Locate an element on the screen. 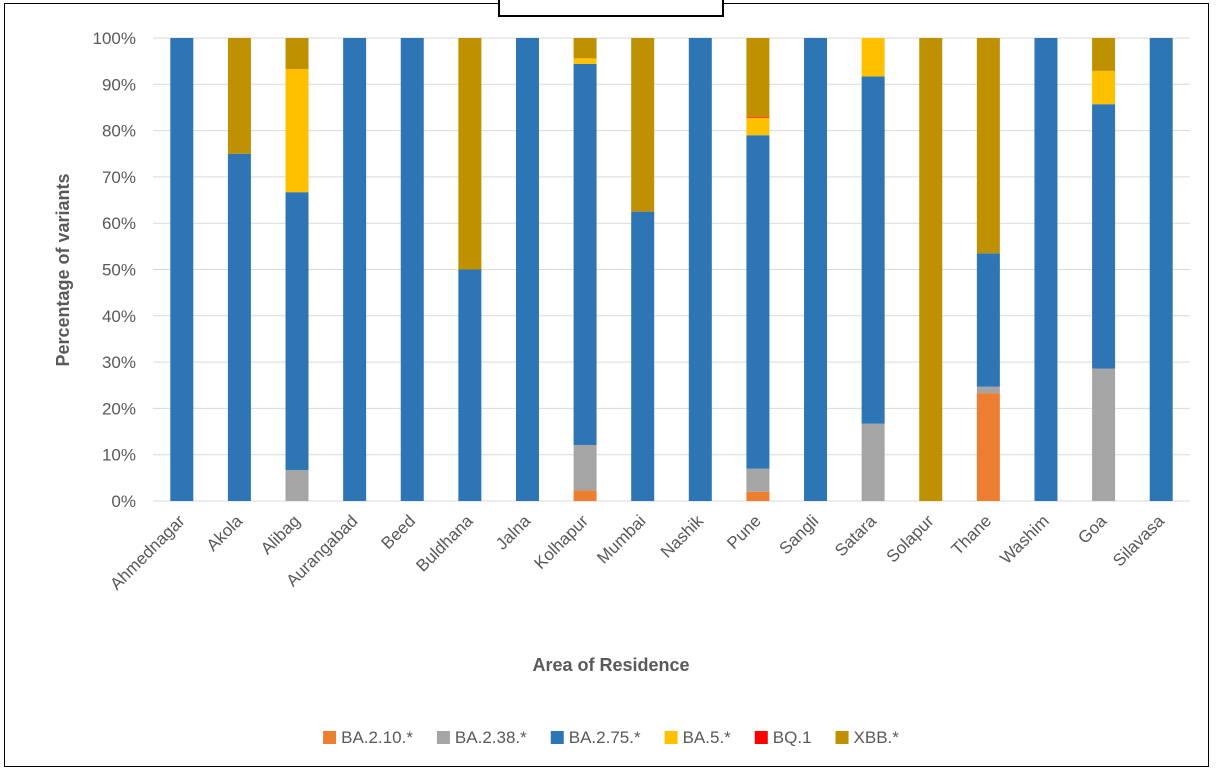  legend-label: BA.2.10.* is located at coordinates (377, 737).